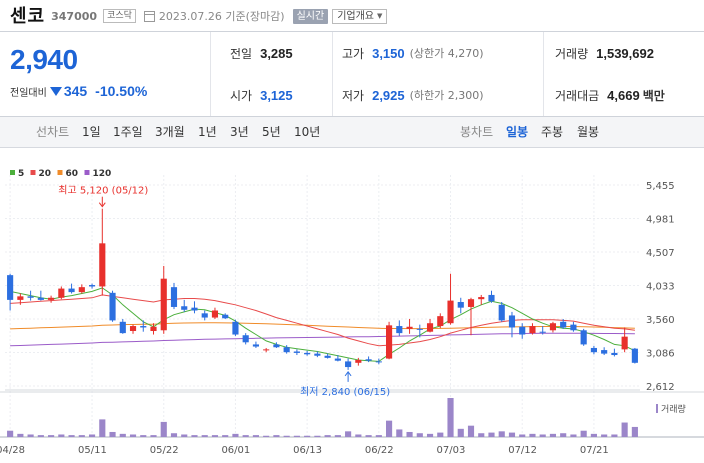 The width and height of the screenshot is (704, 463). Describe the element at coordinates (345, 392) in the screenshot. I see `min-annotation: 최저 2,840 (06/15)` at that location.